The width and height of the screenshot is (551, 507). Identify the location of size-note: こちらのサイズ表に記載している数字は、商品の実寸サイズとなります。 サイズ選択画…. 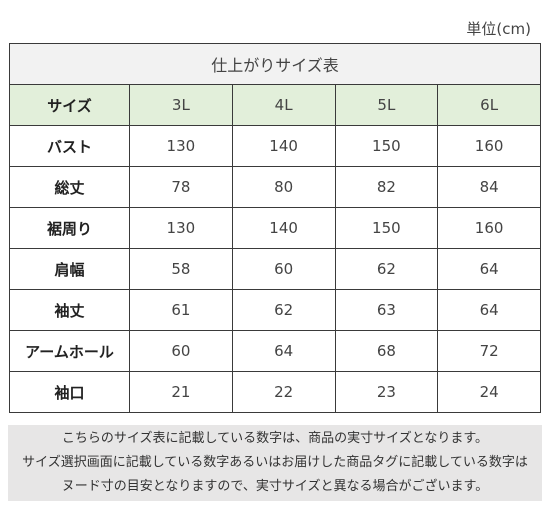
(275, 463).